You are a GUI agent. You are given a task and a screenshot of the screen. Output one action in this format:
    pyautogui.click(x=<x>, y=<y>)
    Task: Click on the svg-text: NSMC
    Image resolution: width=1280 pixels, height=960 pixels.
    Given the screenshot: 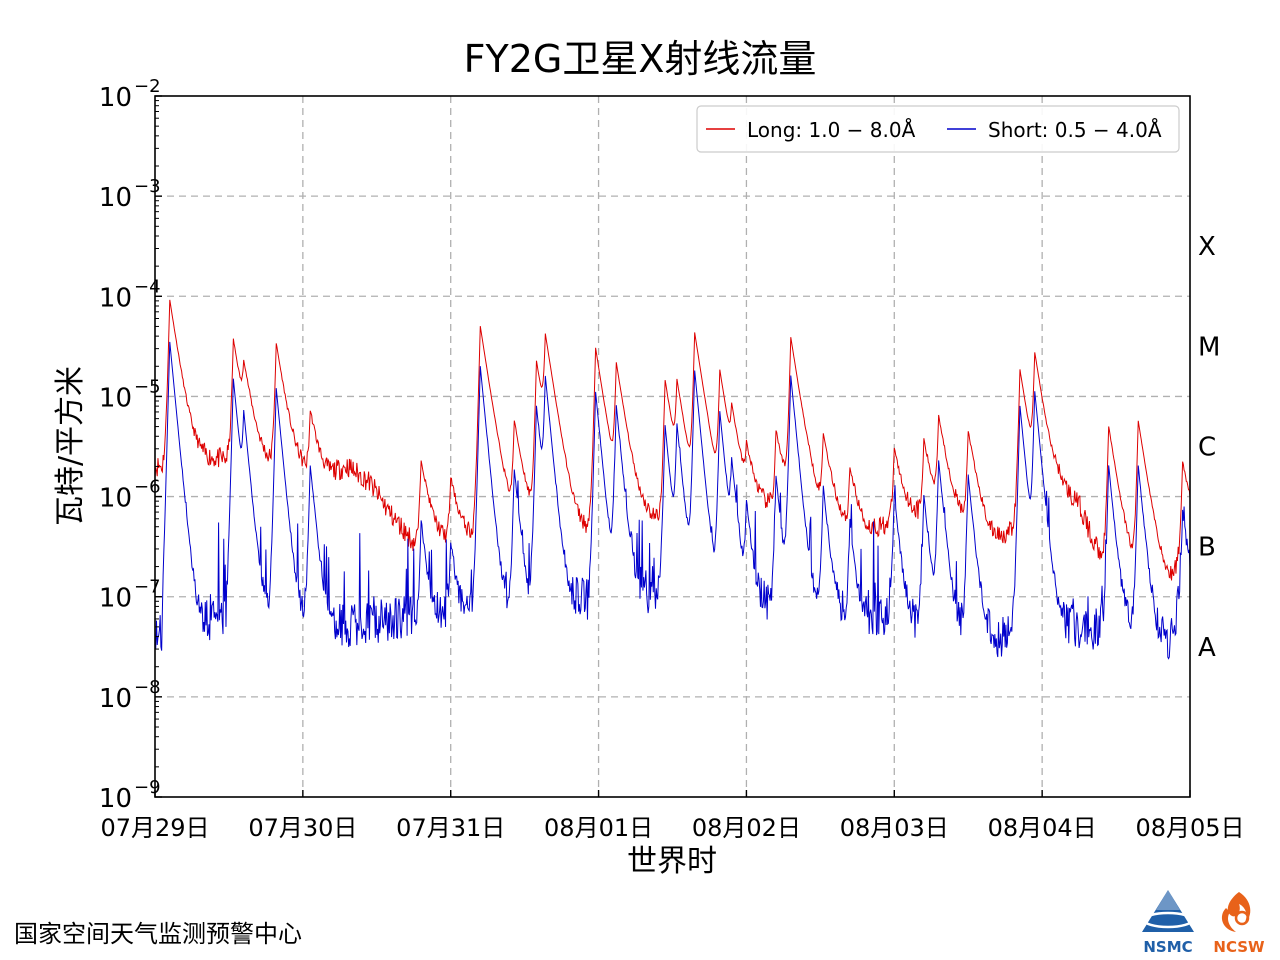 What is the action you would take?
    pyautogui.click(x=1167, y=947)
    